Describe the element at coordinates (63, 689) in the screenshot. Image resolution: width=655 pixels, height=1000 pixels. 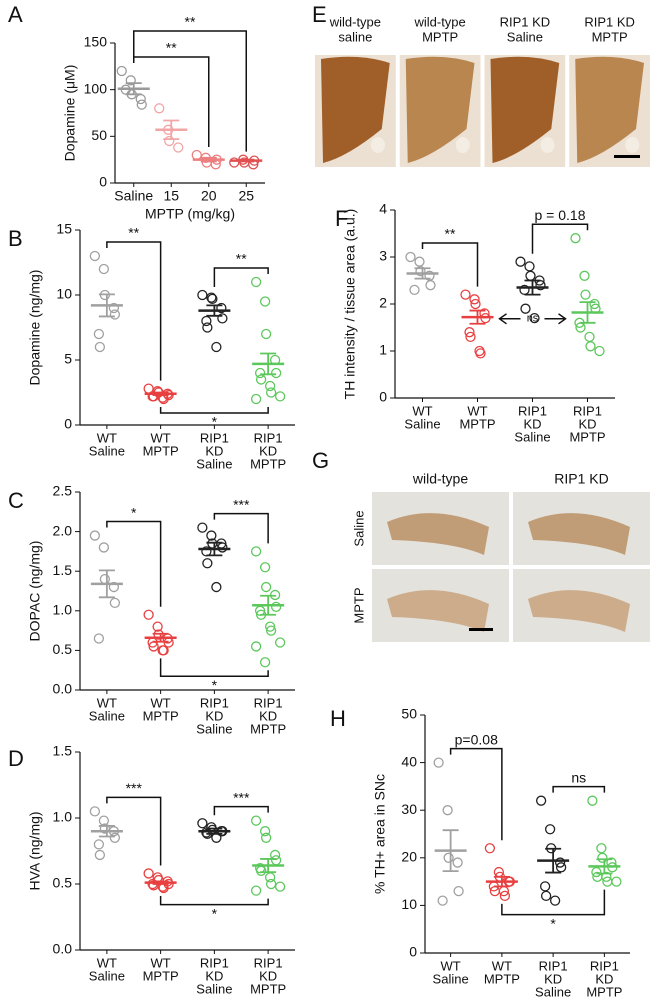
I see `y-tick-label: 0.0` at that location.